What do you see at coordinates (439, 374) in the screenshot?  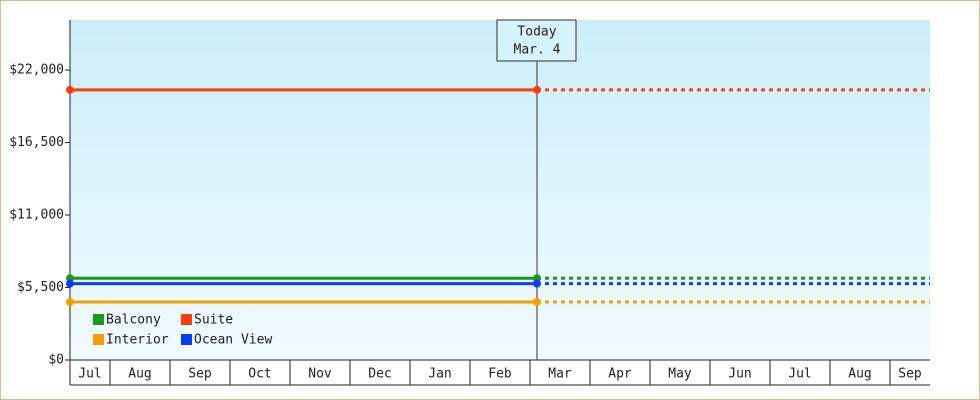 I see `x-tick-label: Jan` at bounding box center [439, 374].